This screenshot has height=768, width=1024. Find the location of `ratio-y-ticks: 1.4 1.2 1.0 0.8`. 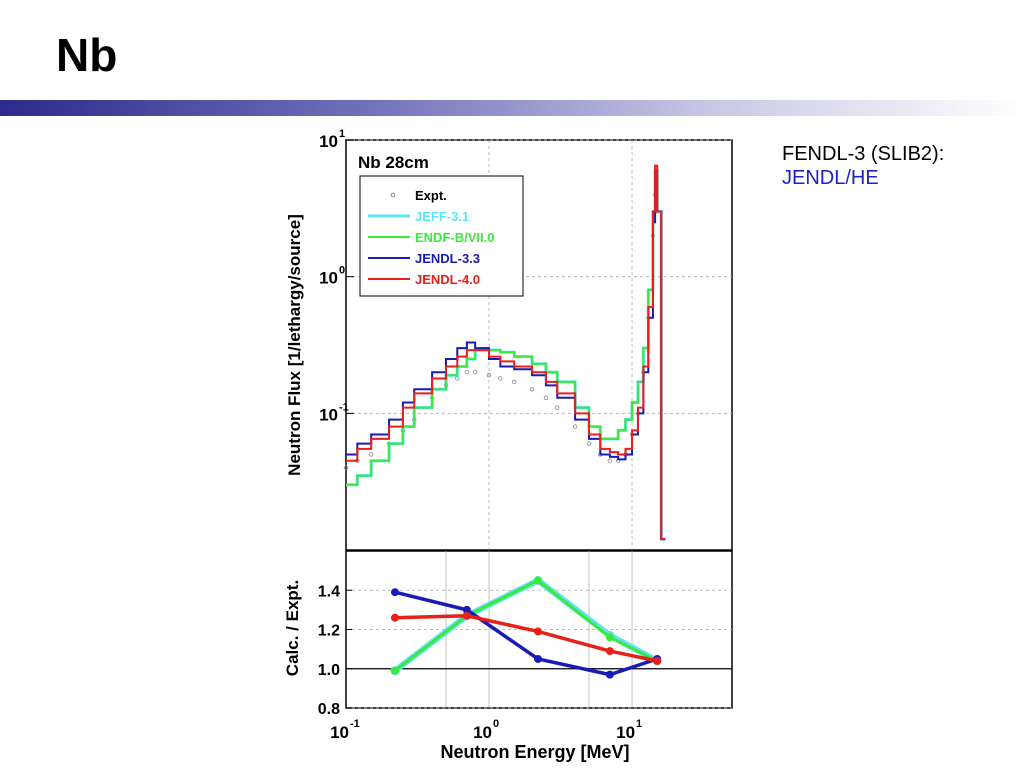

ratio-y-ticks: 1.4 1.2 1.0 0.8 is located at coordinates (335, 650).